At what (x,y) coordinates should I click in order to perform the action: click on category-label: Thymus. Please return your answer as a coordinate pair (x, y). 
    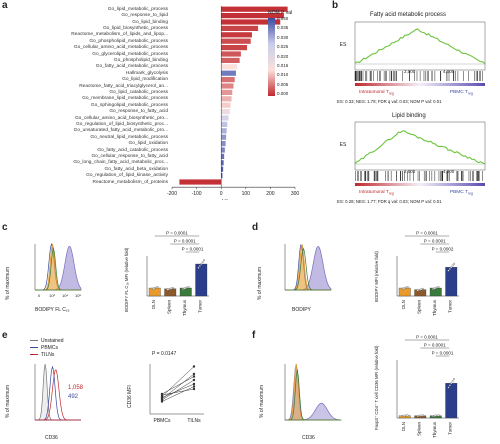
    Looking at the image, I should click on (184, 307).